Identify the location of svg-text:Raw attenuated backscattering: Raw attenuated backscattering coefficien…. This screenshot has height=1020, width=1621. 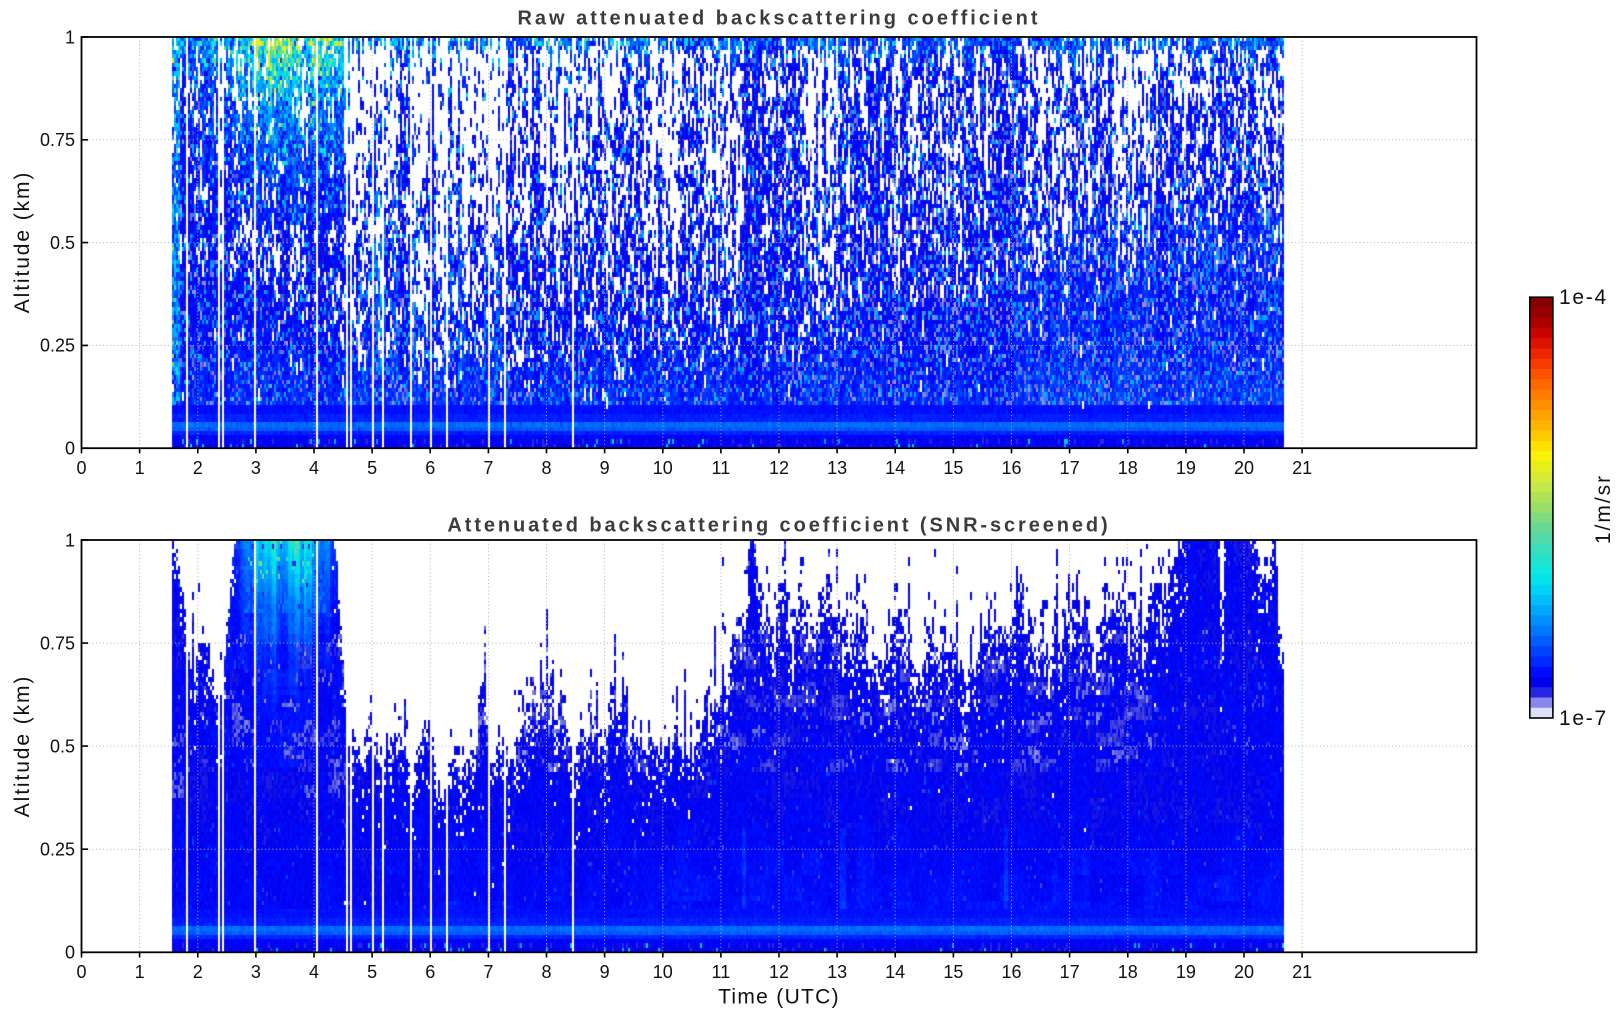
(778, 19).